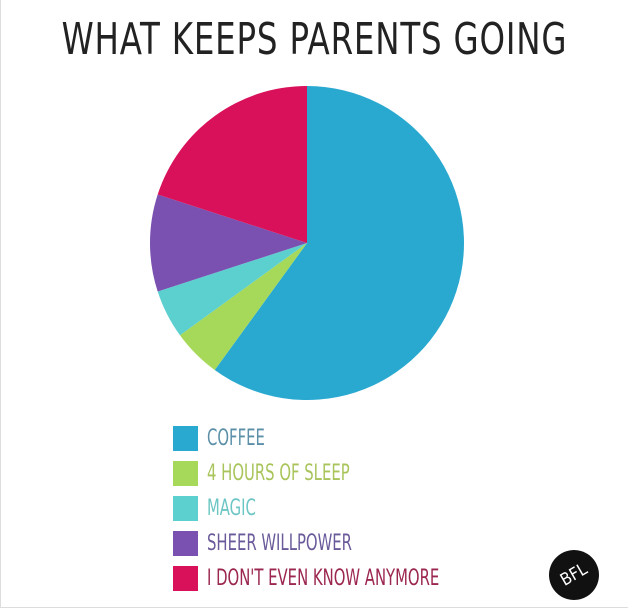  I want to click on legend-label: MAGIC, so click(231, 508).